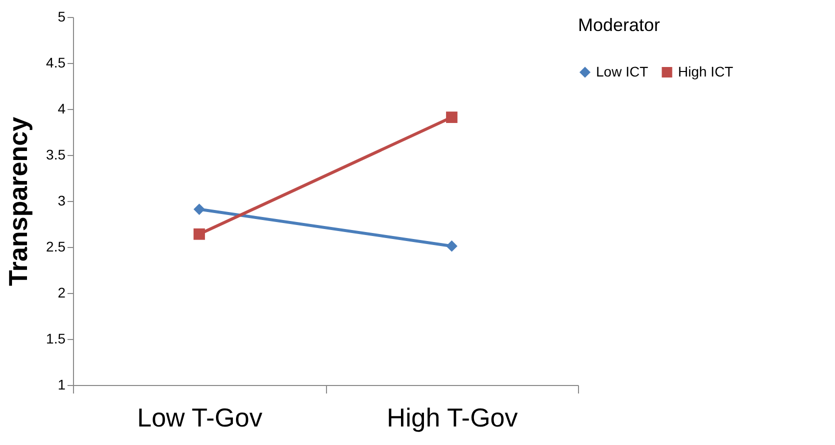 Image resolution: width=835 pixels, height=445 pixels. What do you see at coordinates (56, 154) in the screenshot?
I see `y-tick-label: 3.5` at bounding box center [56, 154].